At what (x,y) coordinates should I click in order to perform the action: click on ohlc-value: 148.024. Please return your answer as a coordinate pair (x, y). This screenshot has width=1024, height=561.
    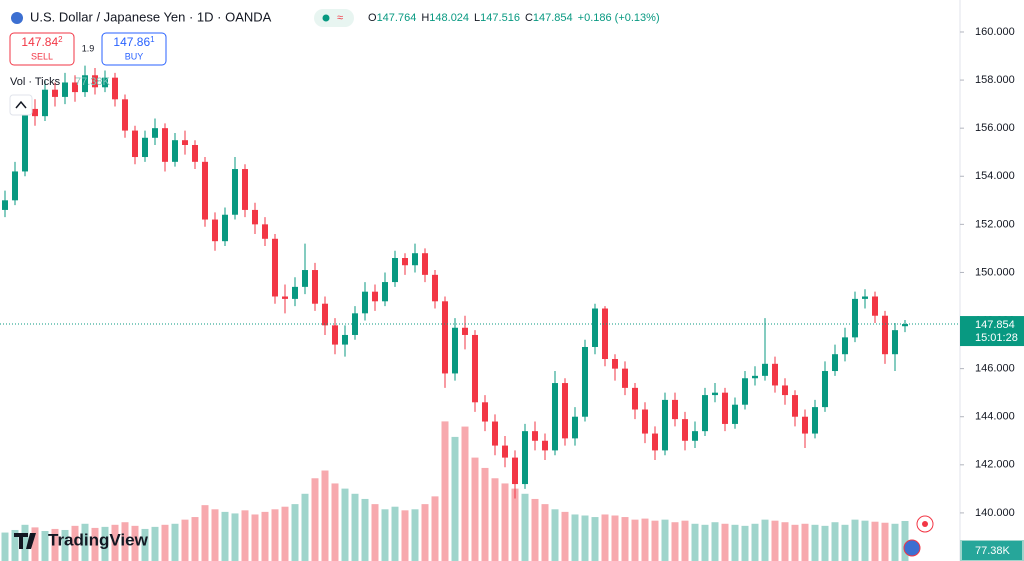
    Looking at the image, I should click on (449, 18).